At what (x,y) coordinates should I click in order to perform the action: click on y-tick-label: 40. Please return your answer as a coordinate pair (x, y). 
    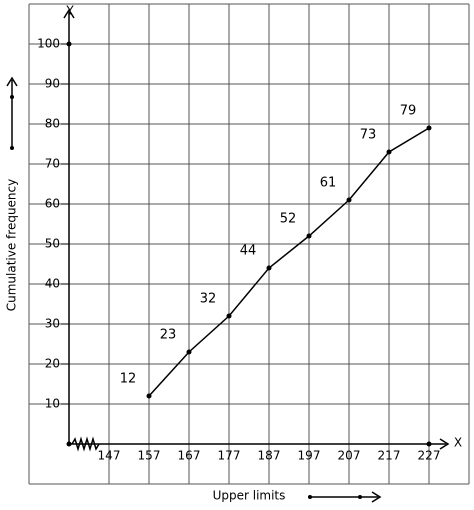
    Looking at the image, I should click on (52, 284).